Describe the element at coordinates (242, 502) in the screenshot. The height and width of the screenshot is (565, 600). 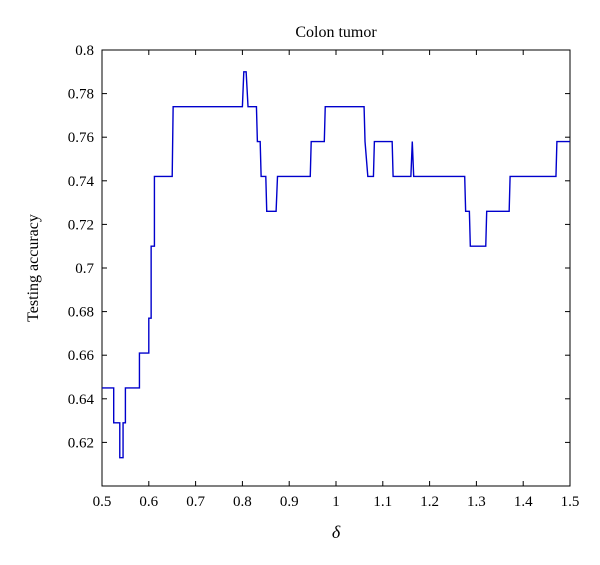
I see `x-tick-label: 0.8` at that location.